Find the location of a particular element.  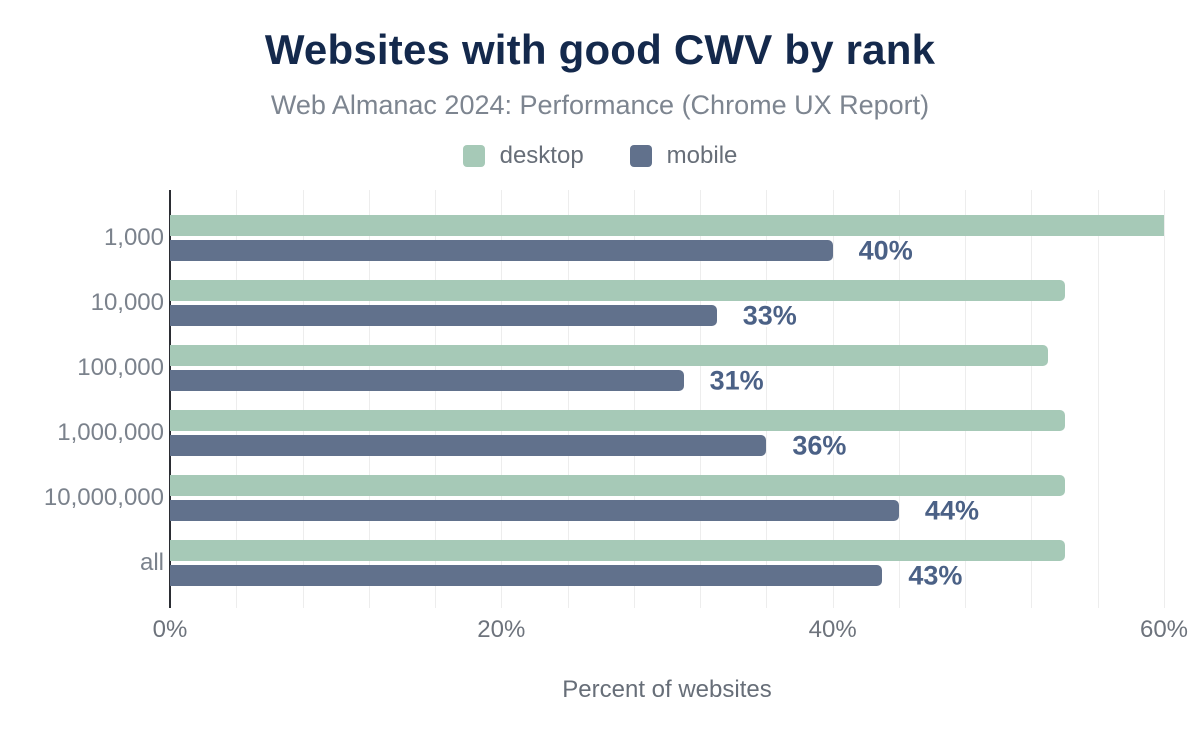

x-axis-tick-label: 0% is located at coordinates (170, 629).